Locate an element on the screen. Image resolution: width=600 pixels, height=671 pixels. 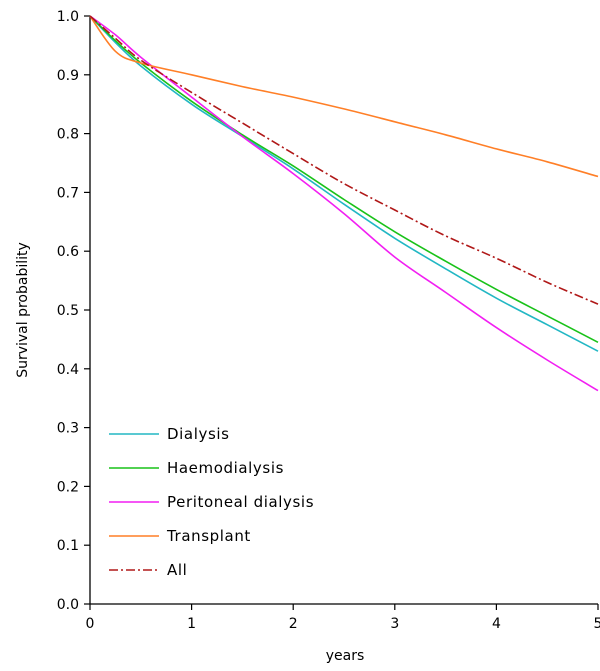
y-tick-label: 0.4 is located at coordinates (68, 370).